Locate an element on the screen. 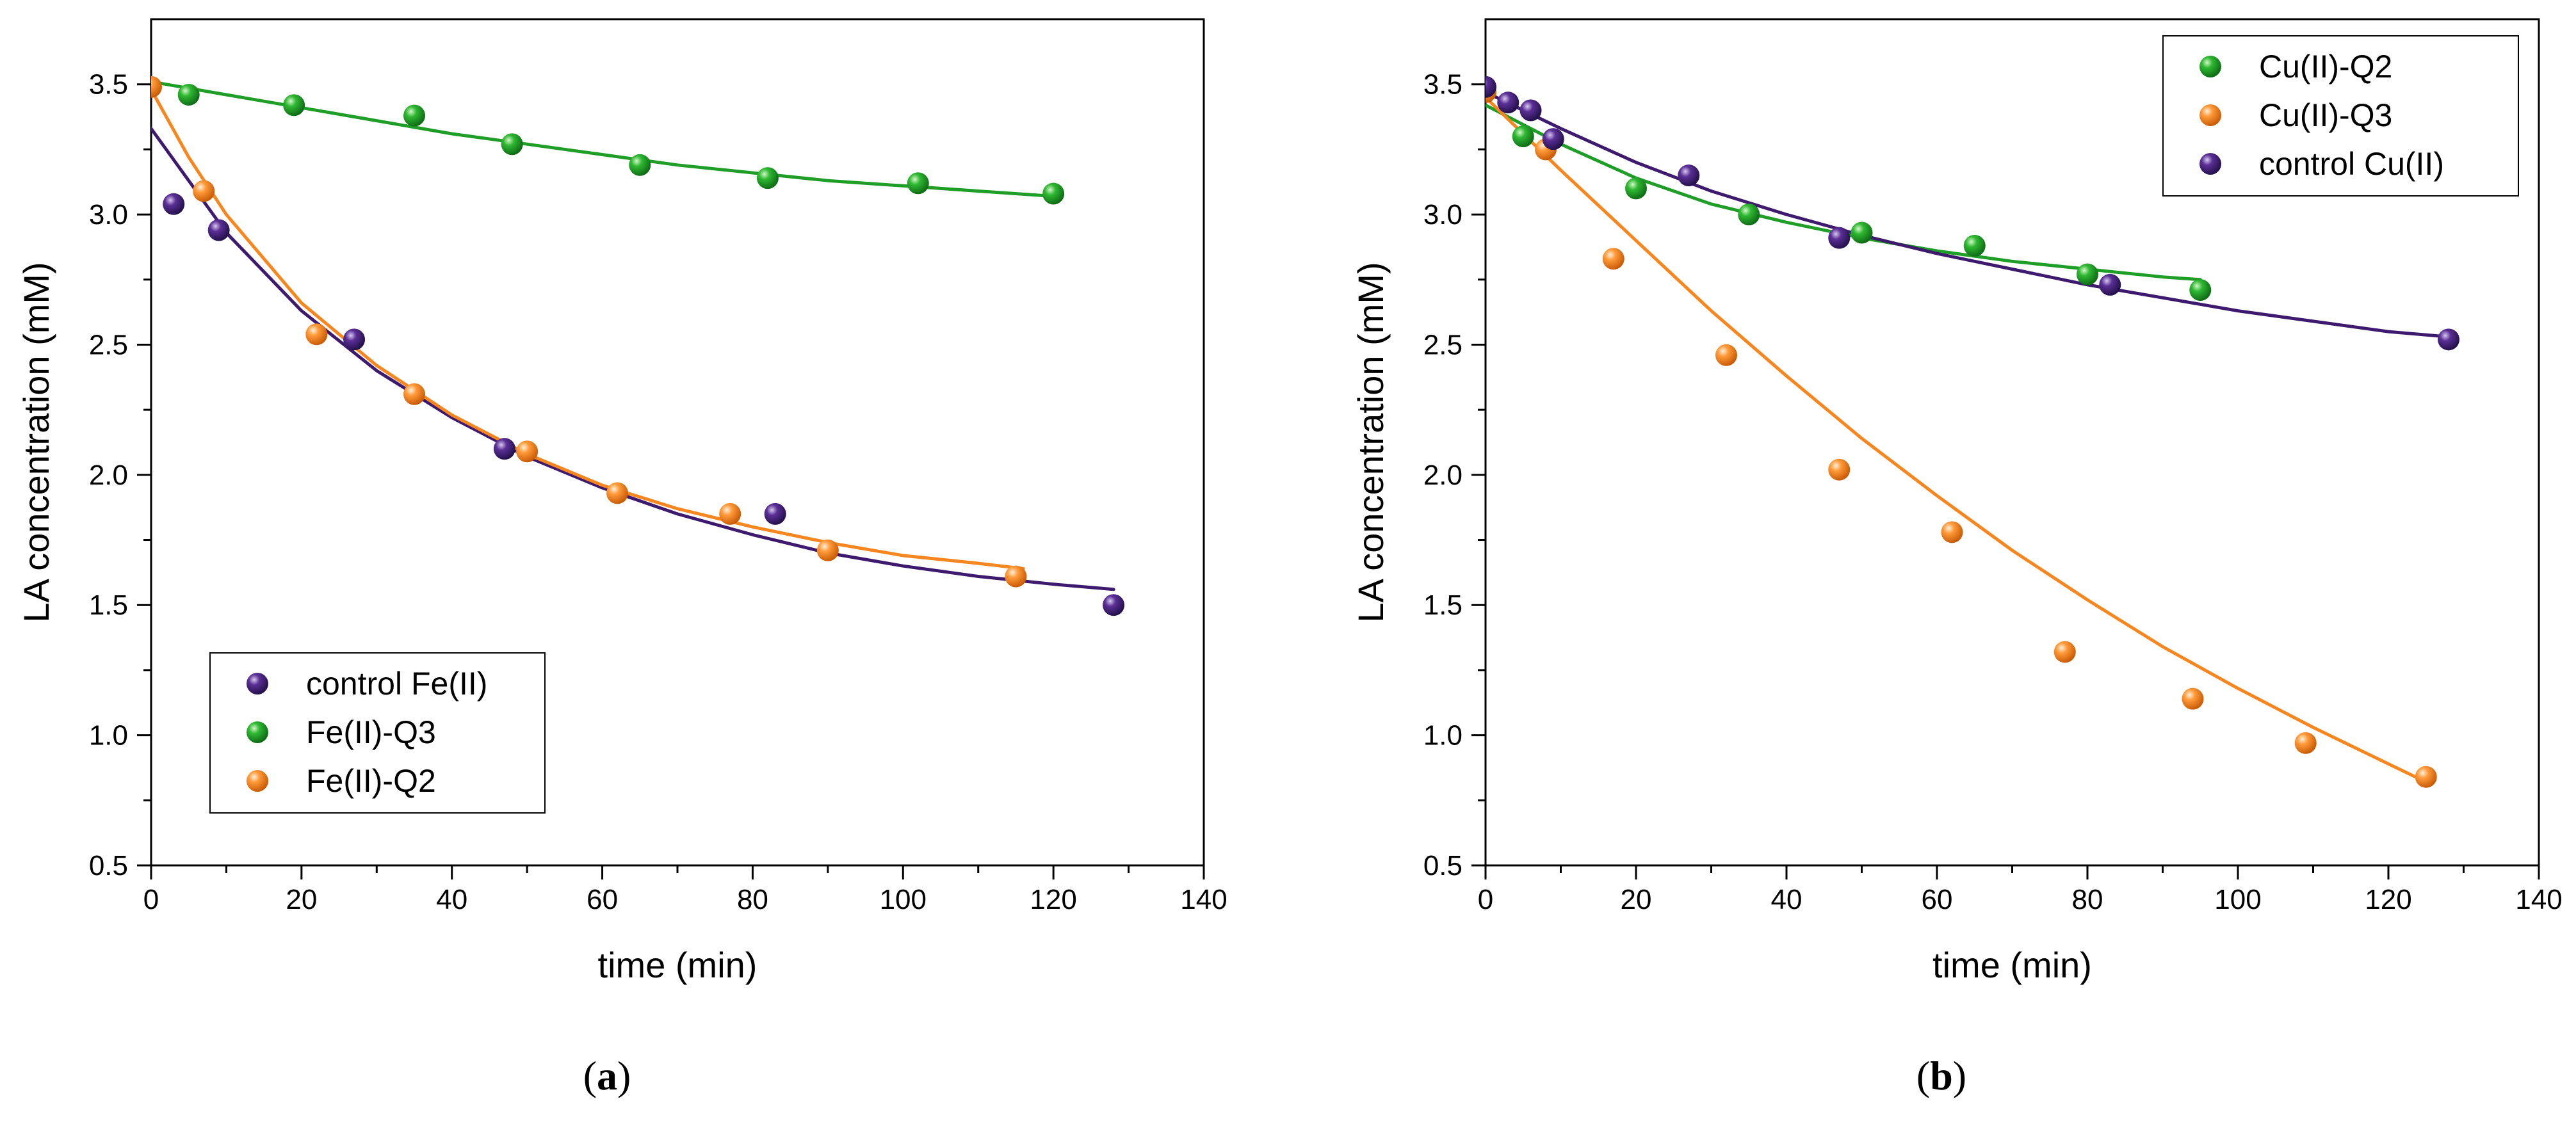 This screenshot has width=2576, height=1124. legend-marker-cu-ii-q2 is located at coordinates (2210, 66).